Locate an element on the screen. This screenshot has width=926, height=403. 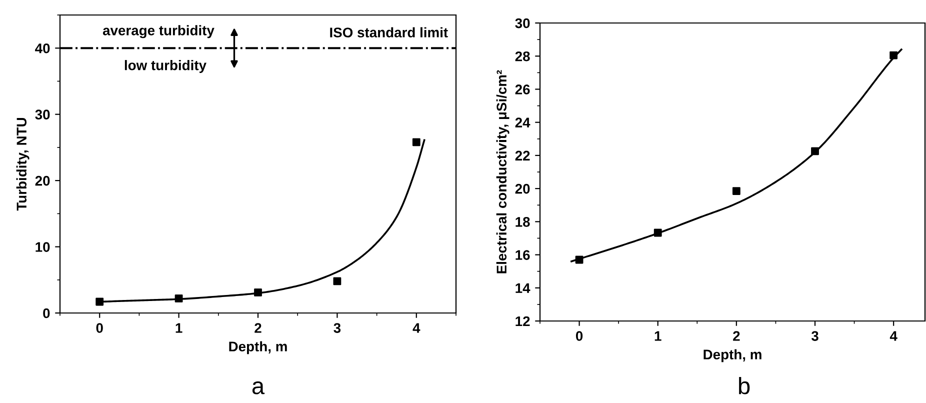
y-tick-label: 16 is located at coordinates (523, 255).